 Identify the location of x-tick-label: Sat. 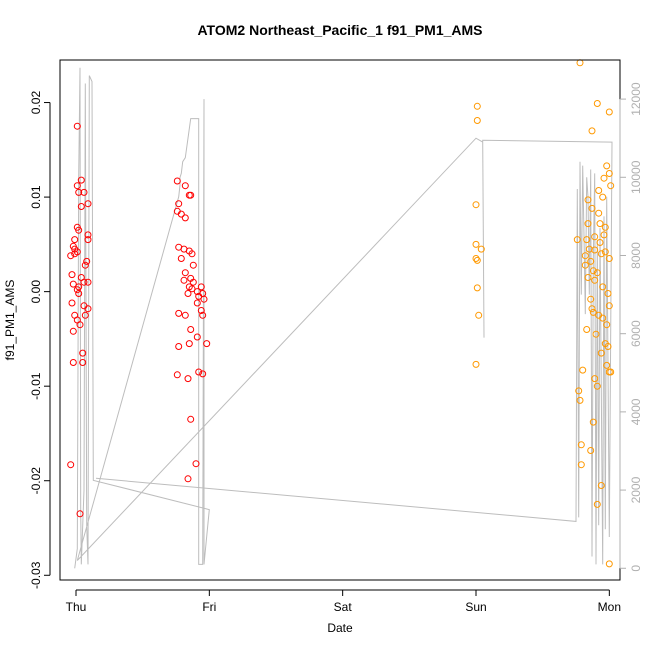
(343, 607).